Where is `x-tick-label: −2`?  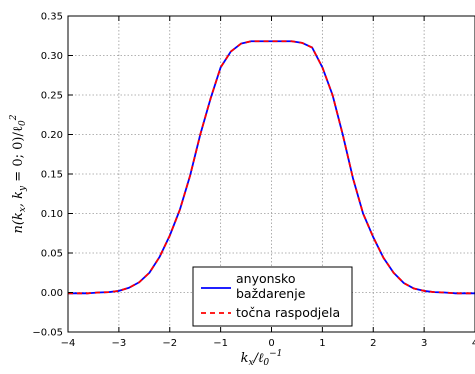
x-tick-label: −2 is located at coordinates (169, 343).